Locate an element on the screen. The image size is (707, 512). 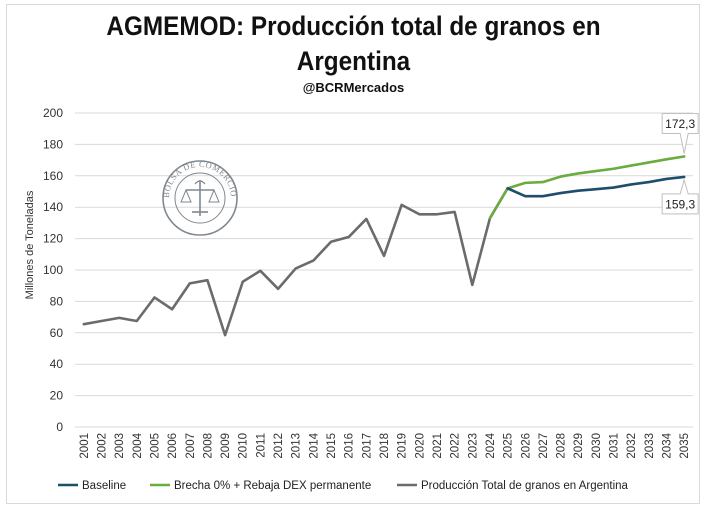
x-tick-label: 2013 is located at coordinates (297, 446).